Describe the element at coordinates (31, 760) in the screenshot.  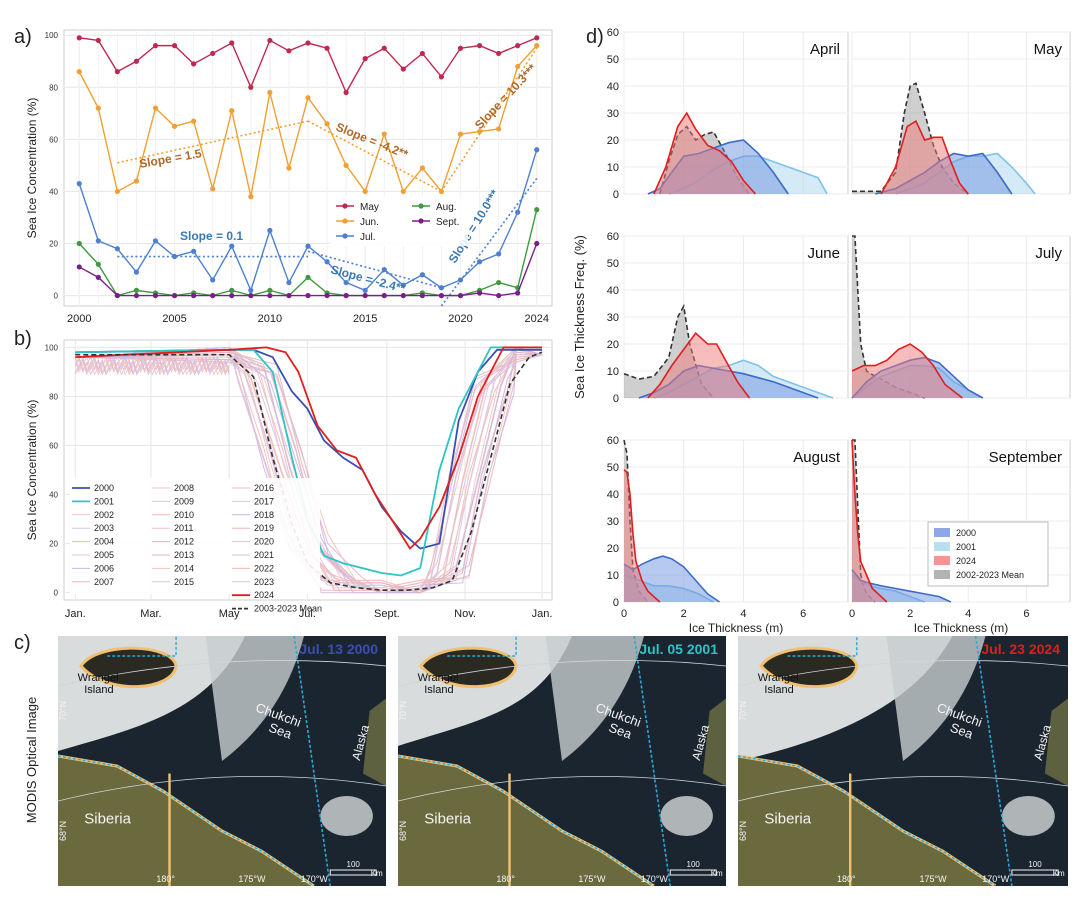
I see `y-axis-label: MODIS Optical Image` at that location.